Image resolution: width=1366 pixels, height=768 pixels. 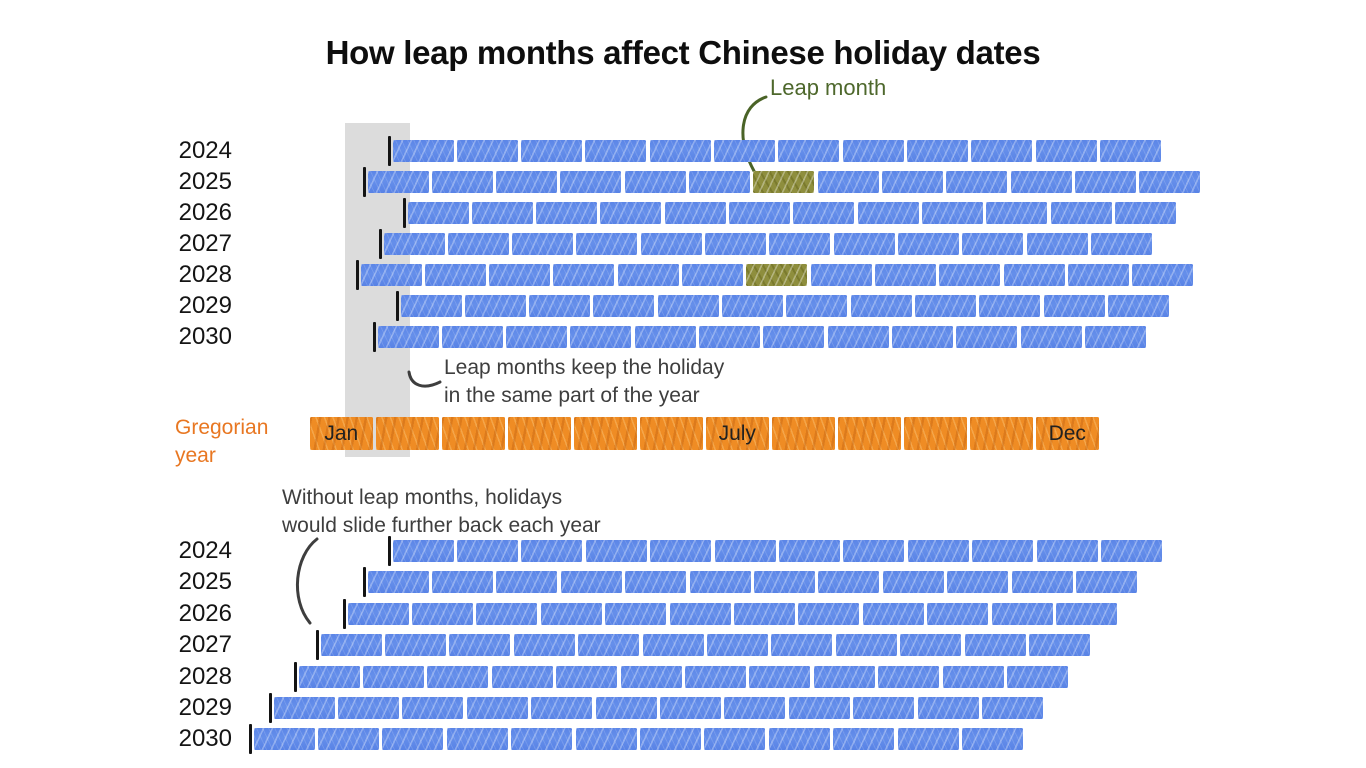 I want to click on year-label: 2030, so click(x=205, y=336).